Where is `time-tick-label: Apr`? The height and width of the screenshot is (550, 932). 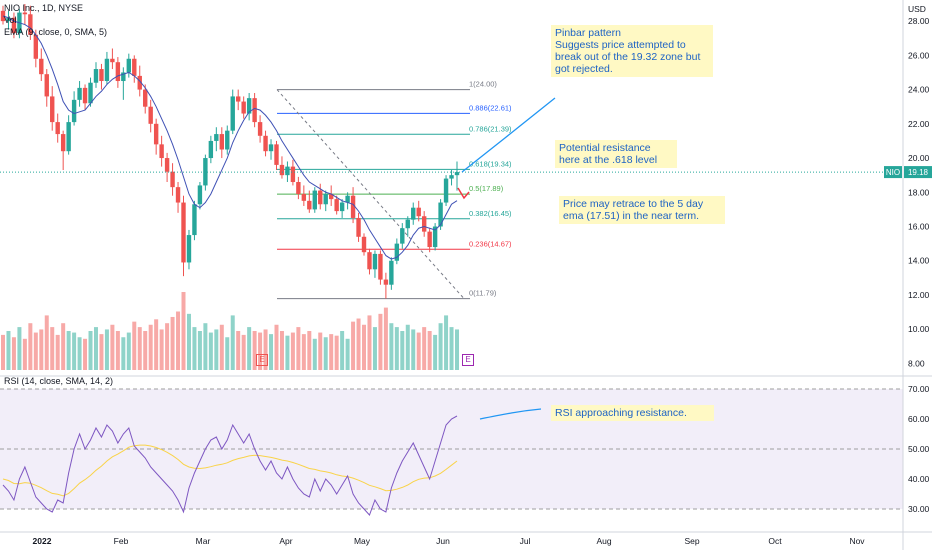 time-tick-label: Apr is located at coordinates (285, 541).